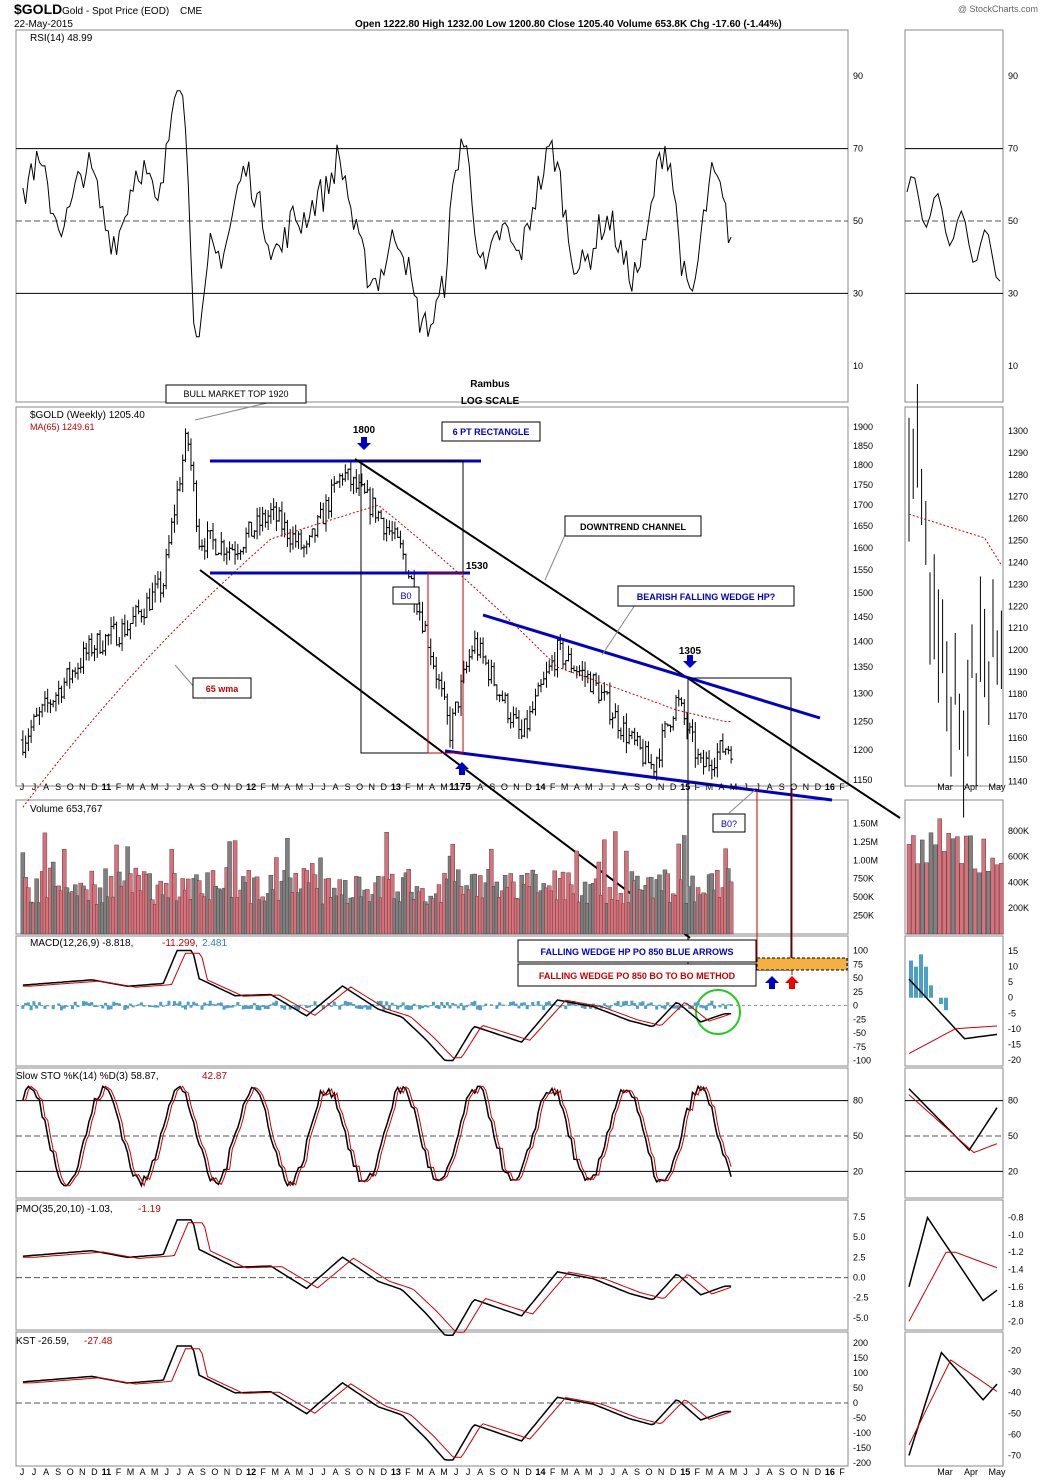  Describe the element at coordinates (477, 566) in the screenshot. I see `label-1530: 1530` at that location.